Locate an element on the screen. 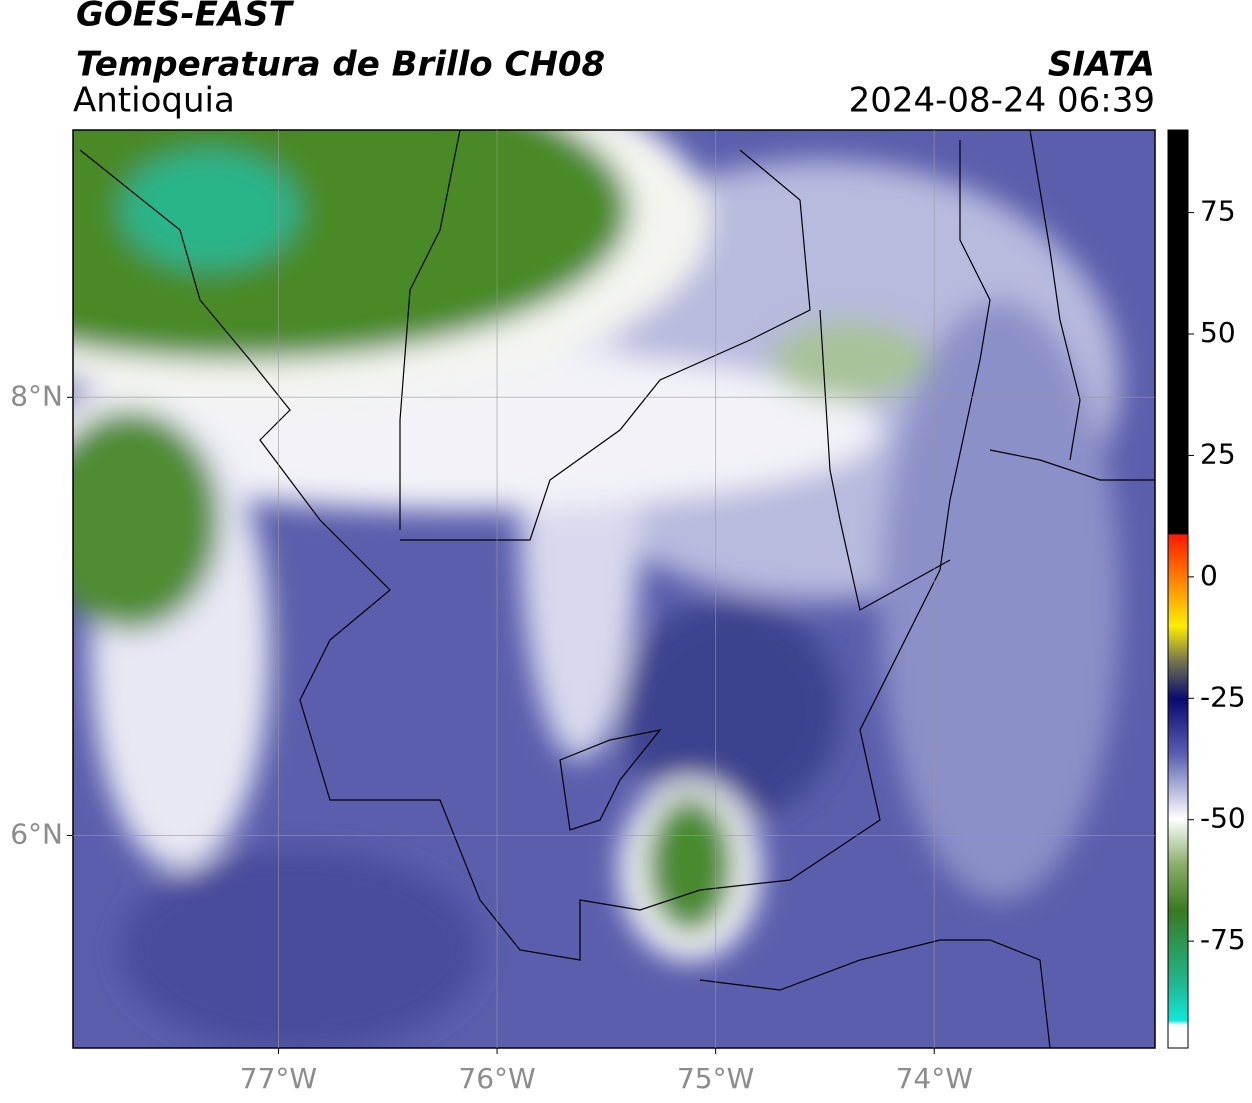 The height and width of the screenshot is (1103, 1252). subtitle: Temperatura de Brillo CH08 is located at coordinates (340, 65).